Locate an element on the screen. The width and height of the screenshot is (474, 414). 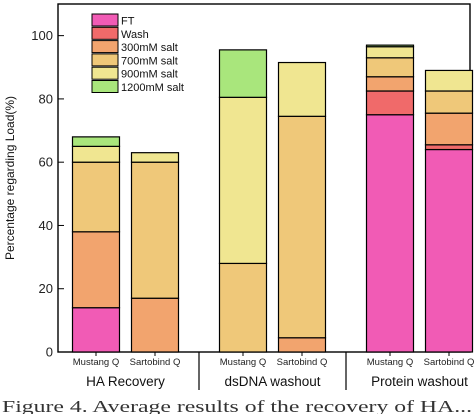
group-label-ha-recovery: HA Recovery is located at coordinates (125, 381).